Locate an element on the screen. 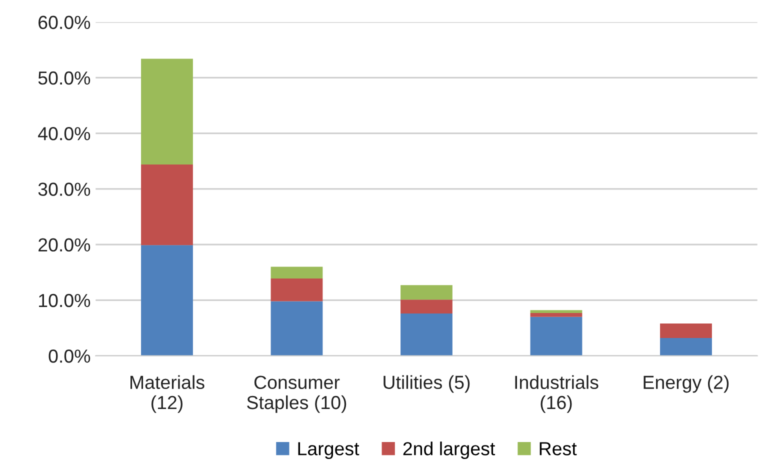 The image size is (765, 470). legend-label: Rest is located at coordinates (558, 449).